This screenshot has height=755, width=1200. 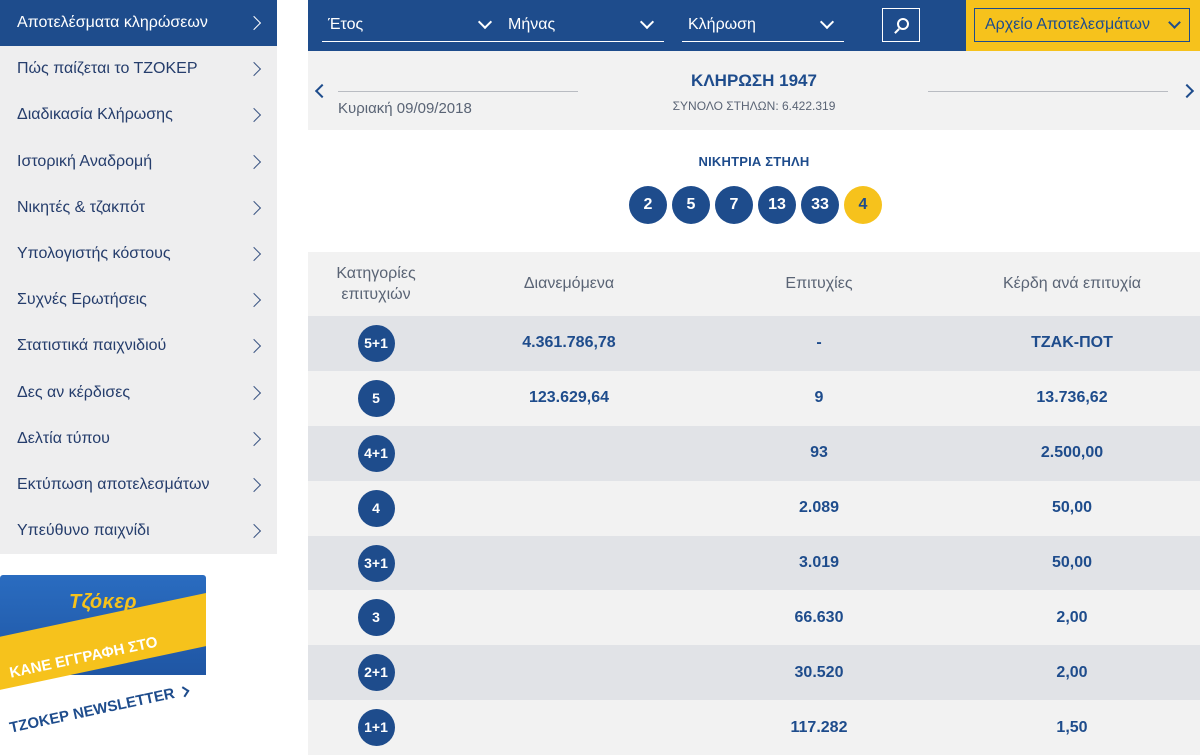 I want to click on month-select-label: Μήνας, so click(x=532, y=24).